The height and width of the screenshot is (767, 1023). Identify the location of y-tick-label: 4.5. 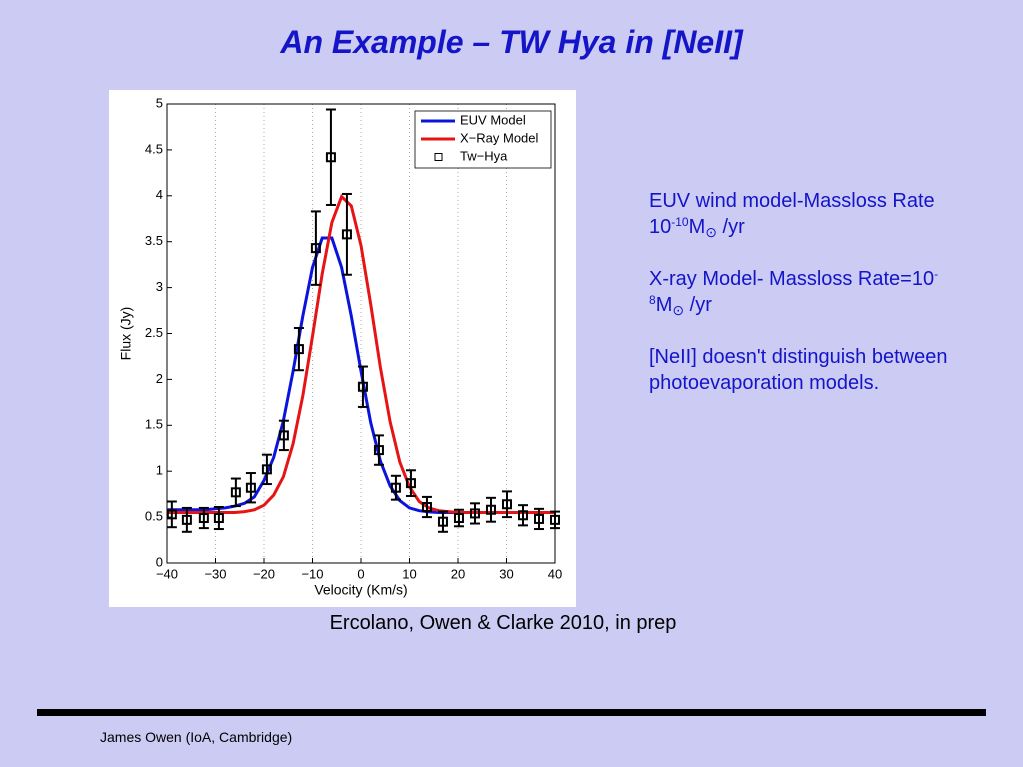
(154, 148).